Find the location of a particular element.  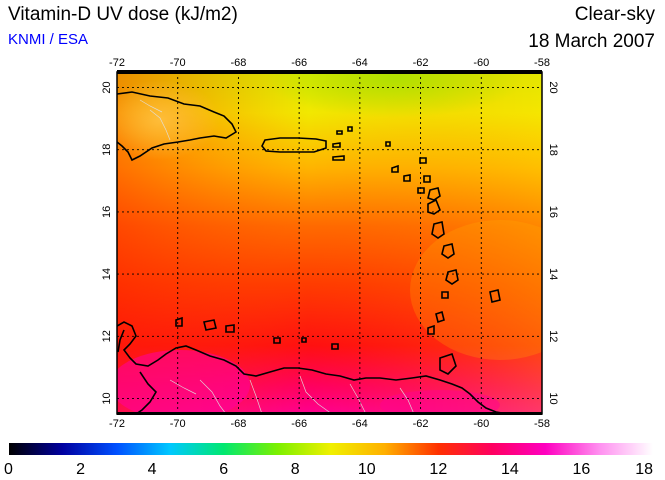

colorbar is located at coordinates (331, 449).